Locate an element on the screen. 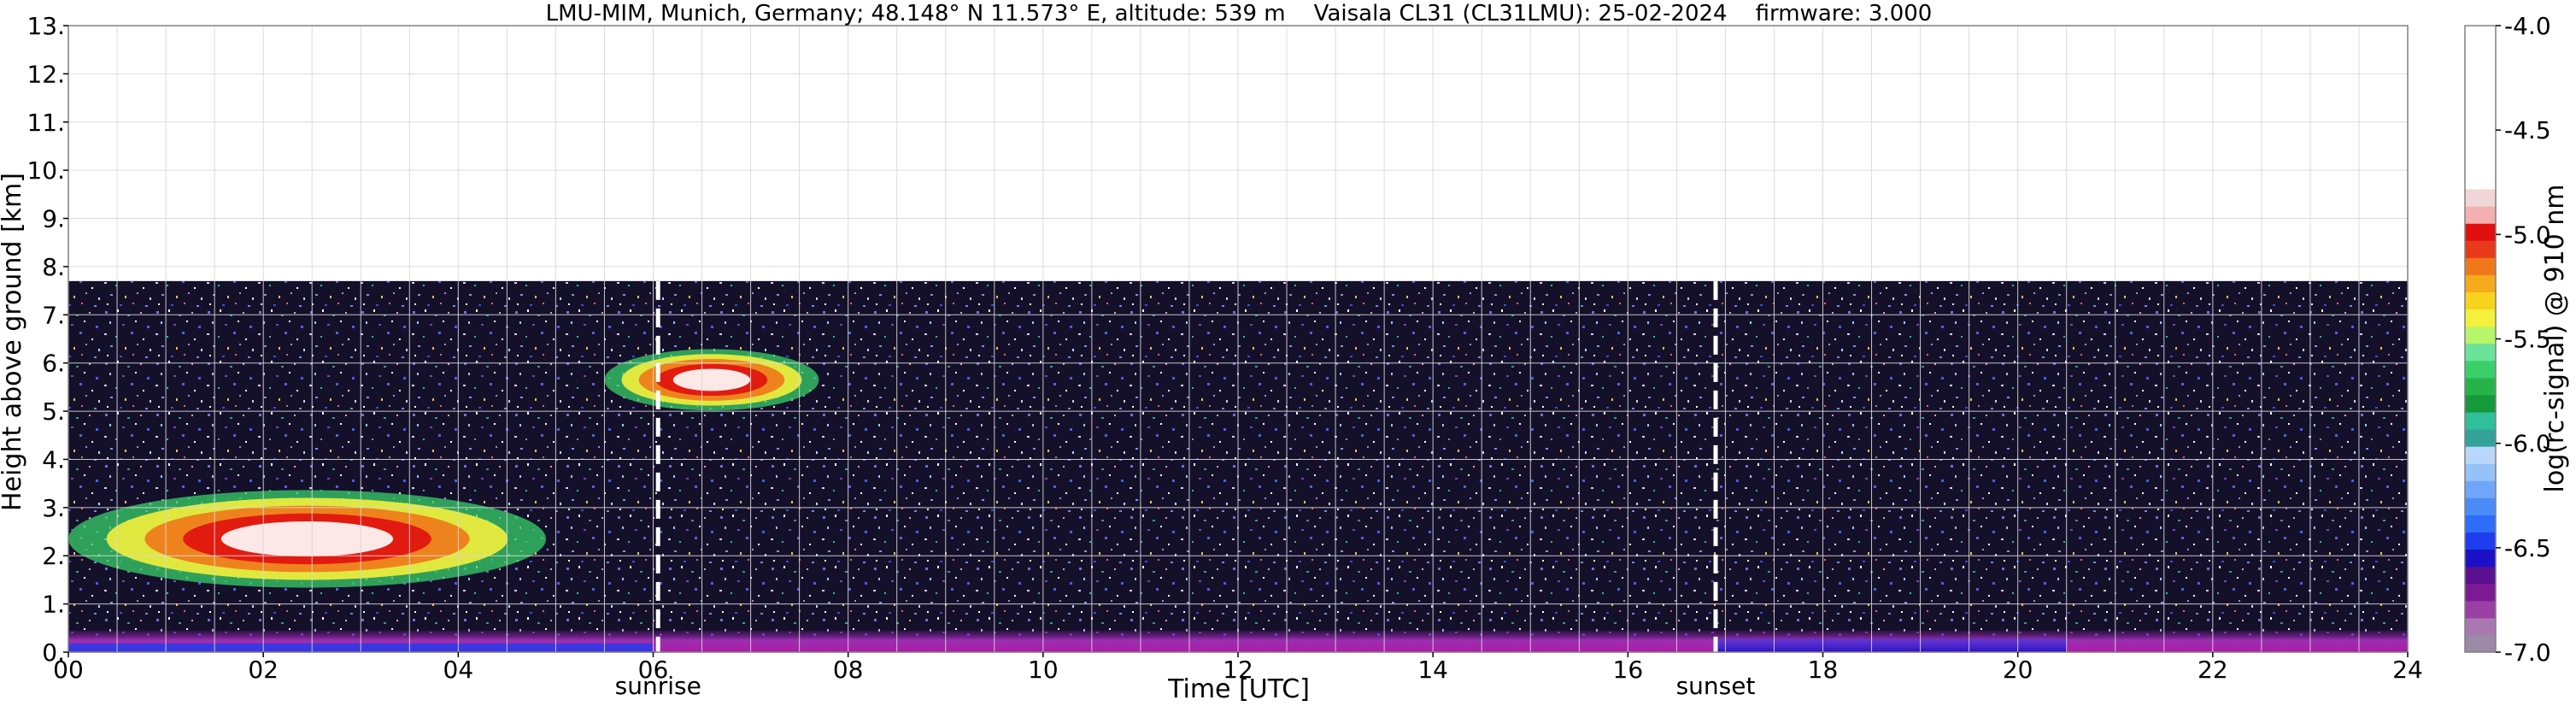 Image resolution: width=2576 pixels, height=706 pixels. colorbar-label: log(rc-signal) @ 910 nm is located at coordinates (2555, 339).